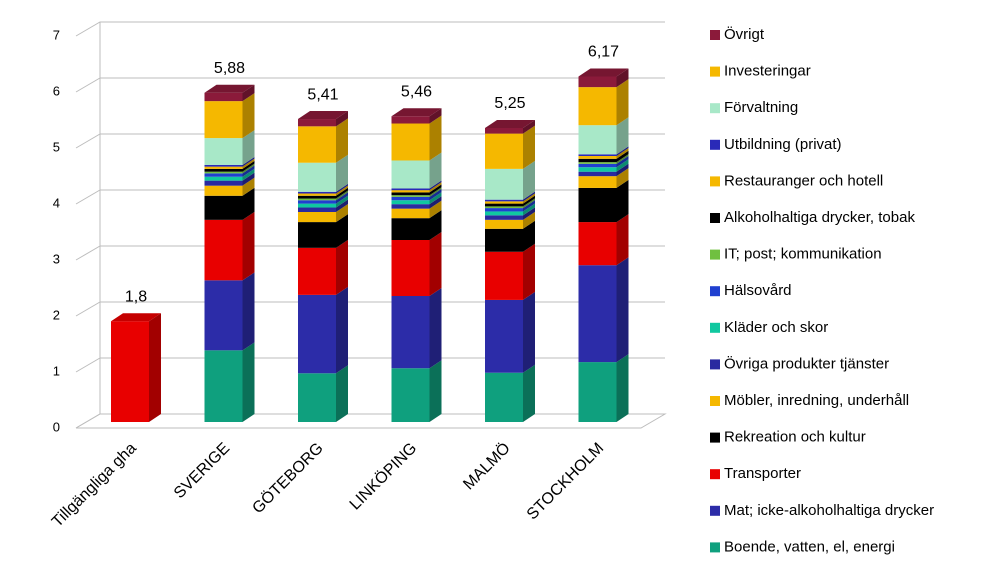  What do you see at coordinates (783, 144) in the screenshot?
I see `legend-label: Utbildning (privat)` at bounding box center [783, 144].